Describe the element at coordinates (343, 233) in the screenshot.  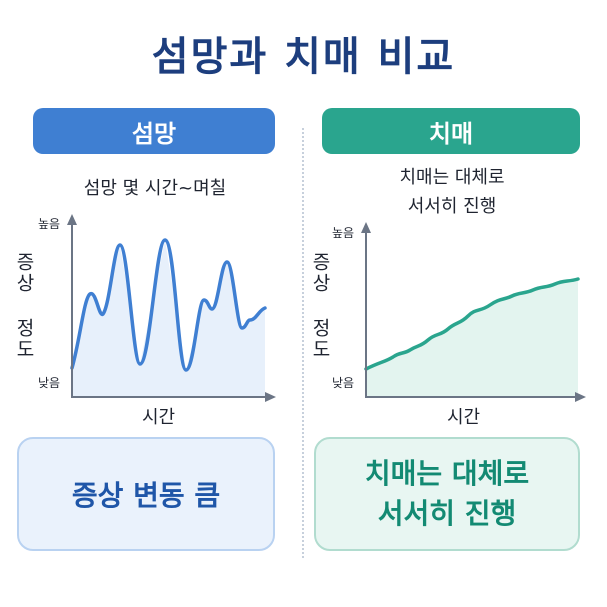
I see `dementia-y-high: 높음` at that location.